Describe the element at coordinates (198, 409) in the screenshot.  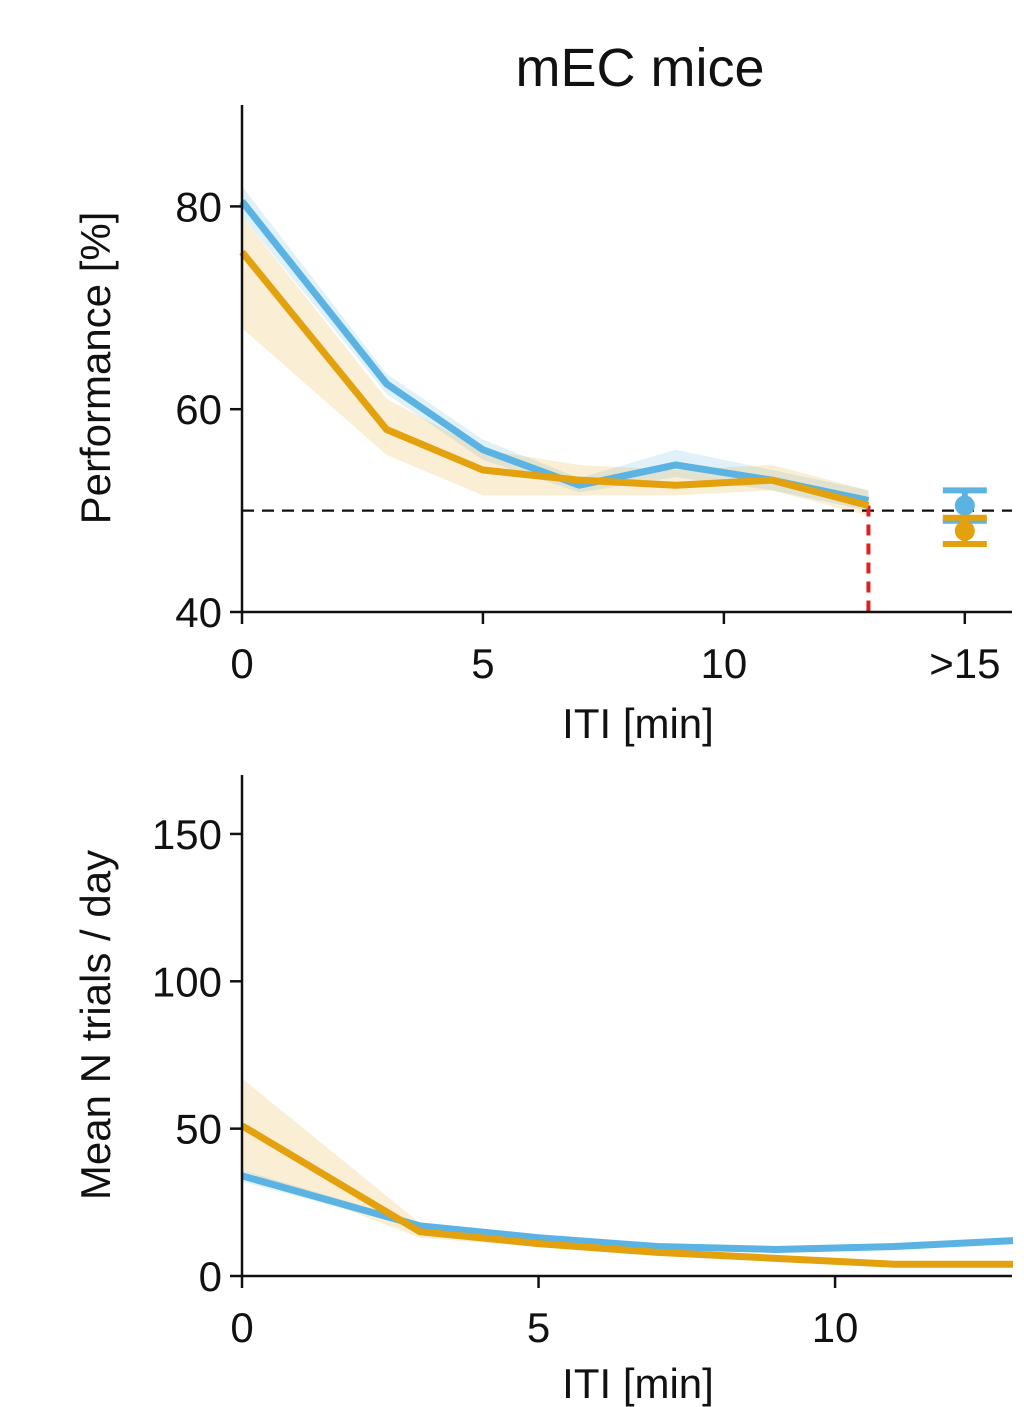
I see `y-tick-label: 60` at that location.